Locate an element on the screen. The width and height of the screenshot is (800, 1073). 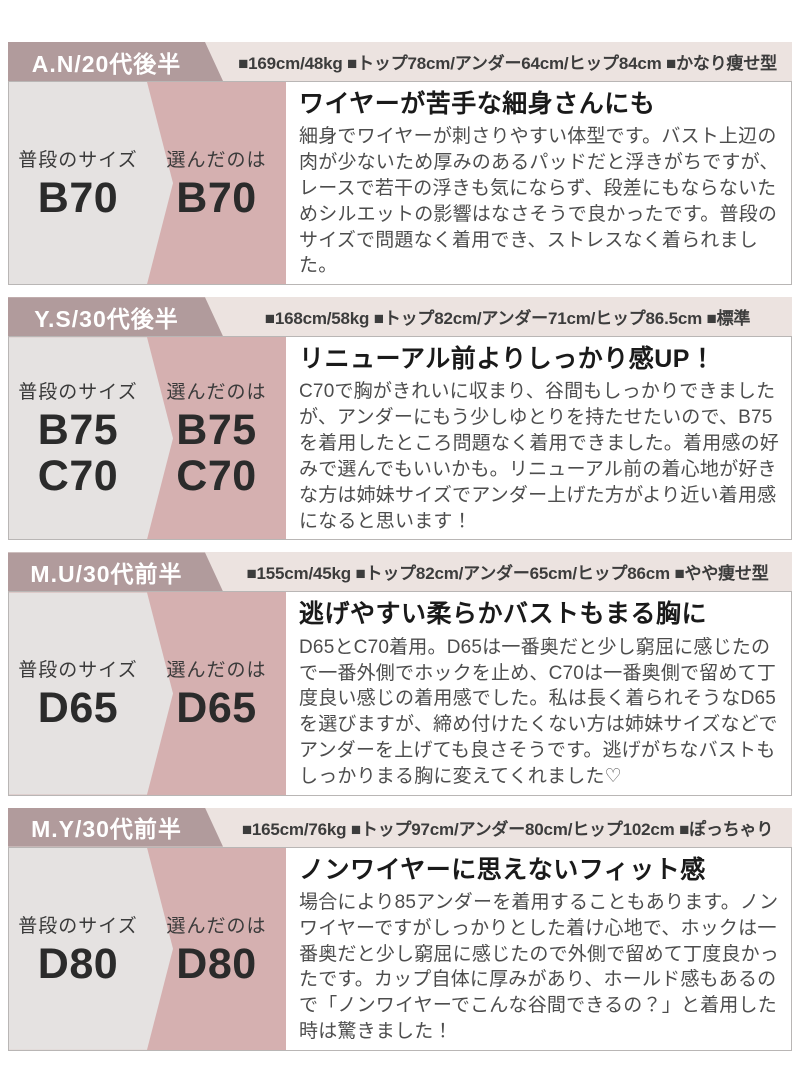
review-title: 逃げやすい柔らかバストもまる胸に is located at coordinates (503, 614).